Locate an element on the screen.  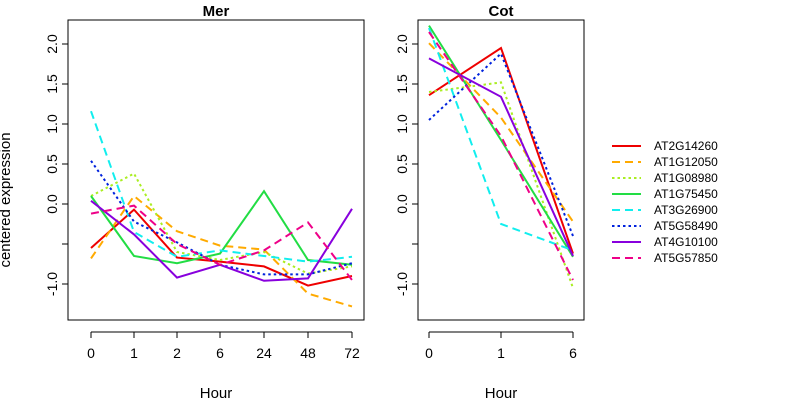
legend-label: AT1G12050 is located at coordinates (686, 162).